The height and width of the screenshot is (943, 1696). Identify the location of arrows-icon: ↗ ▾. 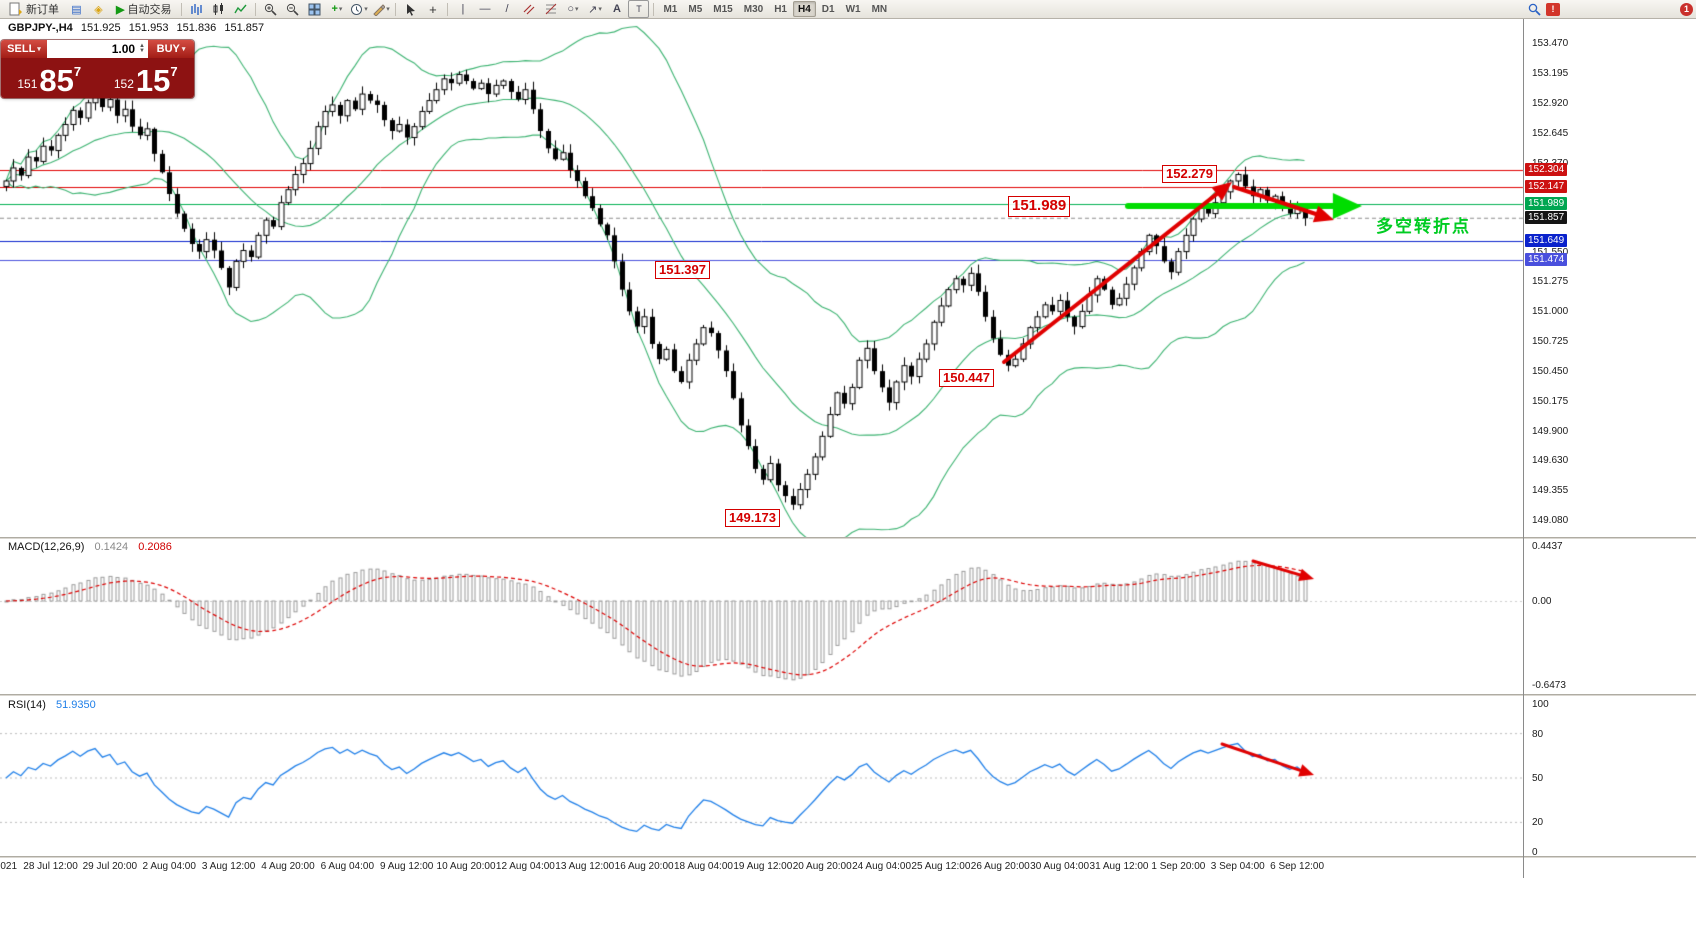
(594, 9).